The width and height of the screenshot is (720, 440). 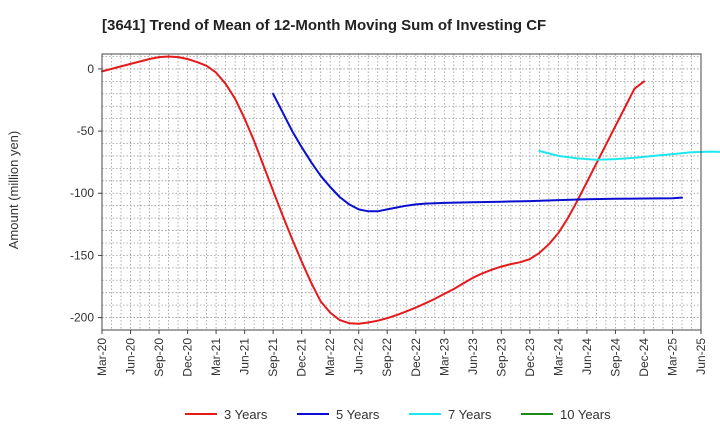 I want to click on x-tick-label: Mar-20, so click(x=102, y=357).